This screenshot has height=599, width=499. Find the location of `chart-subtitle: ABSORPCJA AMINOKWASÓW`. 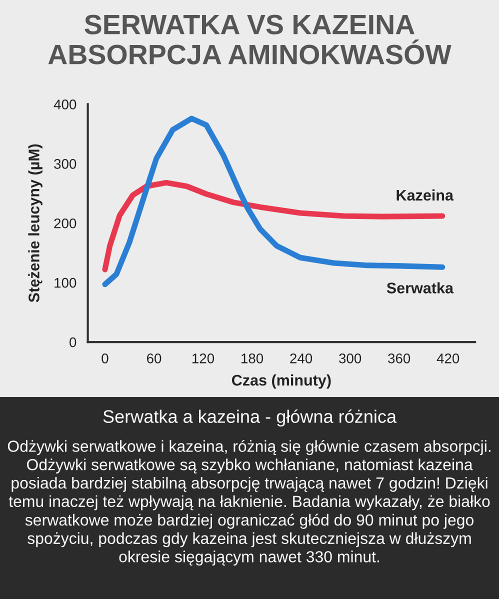

chart-subtitle: ABSORPCJA AMINOKWASÓW is located at coordinates (250, 51).